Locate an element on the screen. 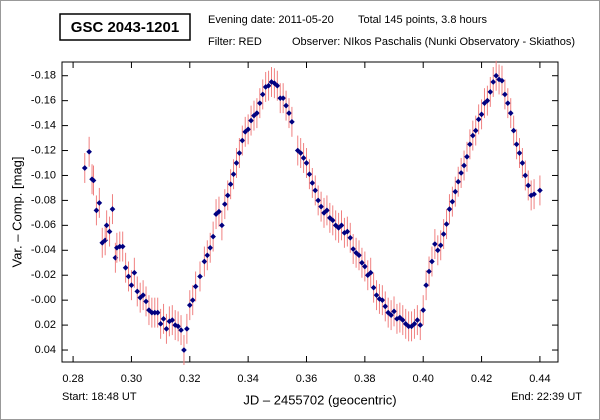 Image resolution: width=600 pixels, height=420 pixels. x-tick-label: 0.40 is located at coordinates (422, 379).